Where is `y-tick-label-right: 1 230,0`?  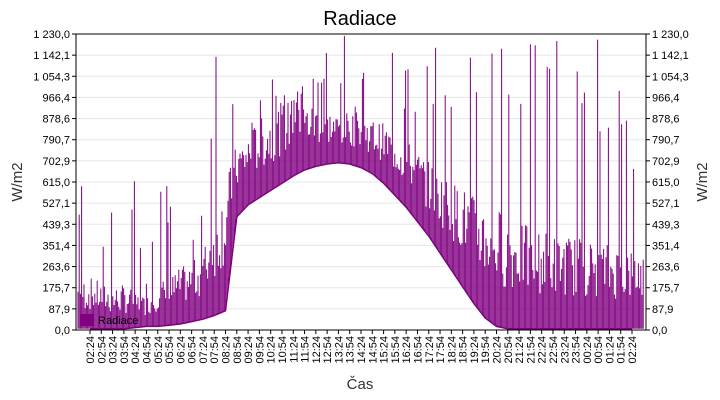 y-tick-label-right: 1 230,0 is located at coordinates (670, 35).